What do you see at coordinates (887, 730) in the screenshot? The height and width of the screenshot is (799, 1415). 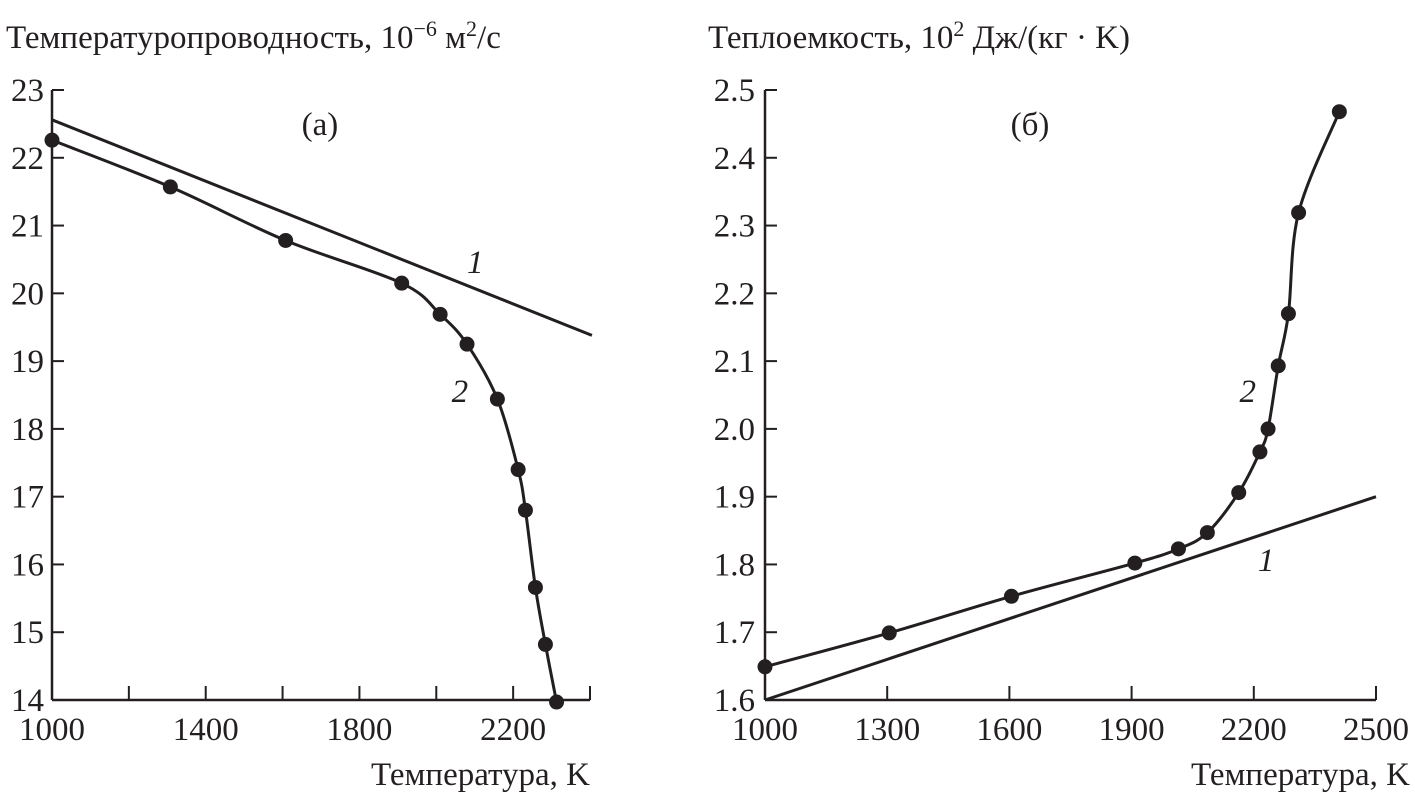 I see `x-tick-label: 1300` at bounding box center [887, 730].